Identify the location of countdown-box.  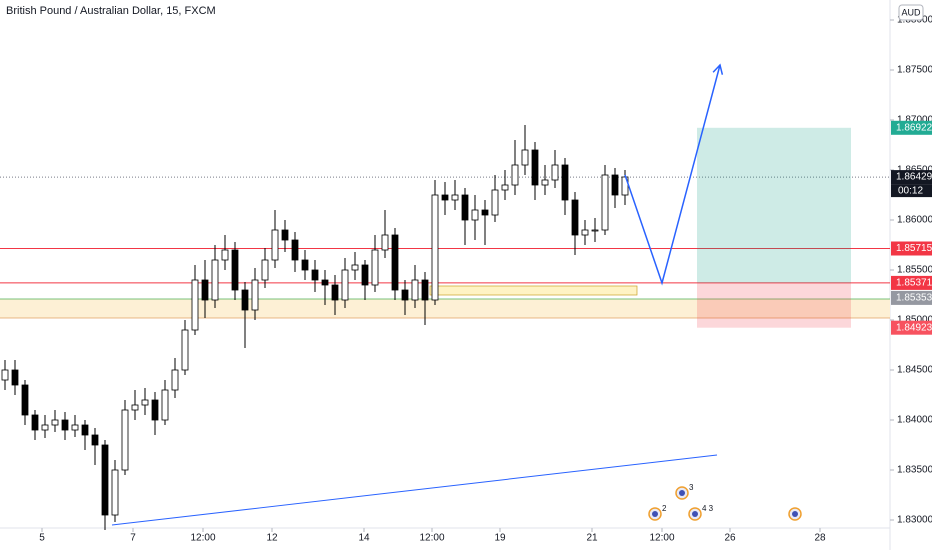
(911, 191).